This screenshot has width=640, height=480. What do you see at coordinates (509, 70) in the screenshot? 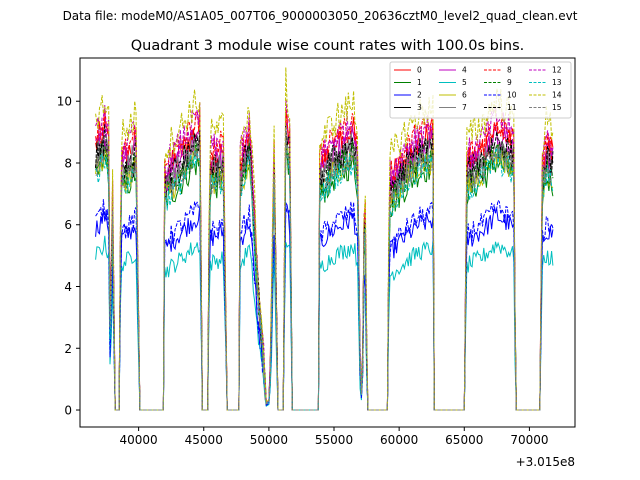
I see `legend-label-8: 8` at bounding box center [509, 70].